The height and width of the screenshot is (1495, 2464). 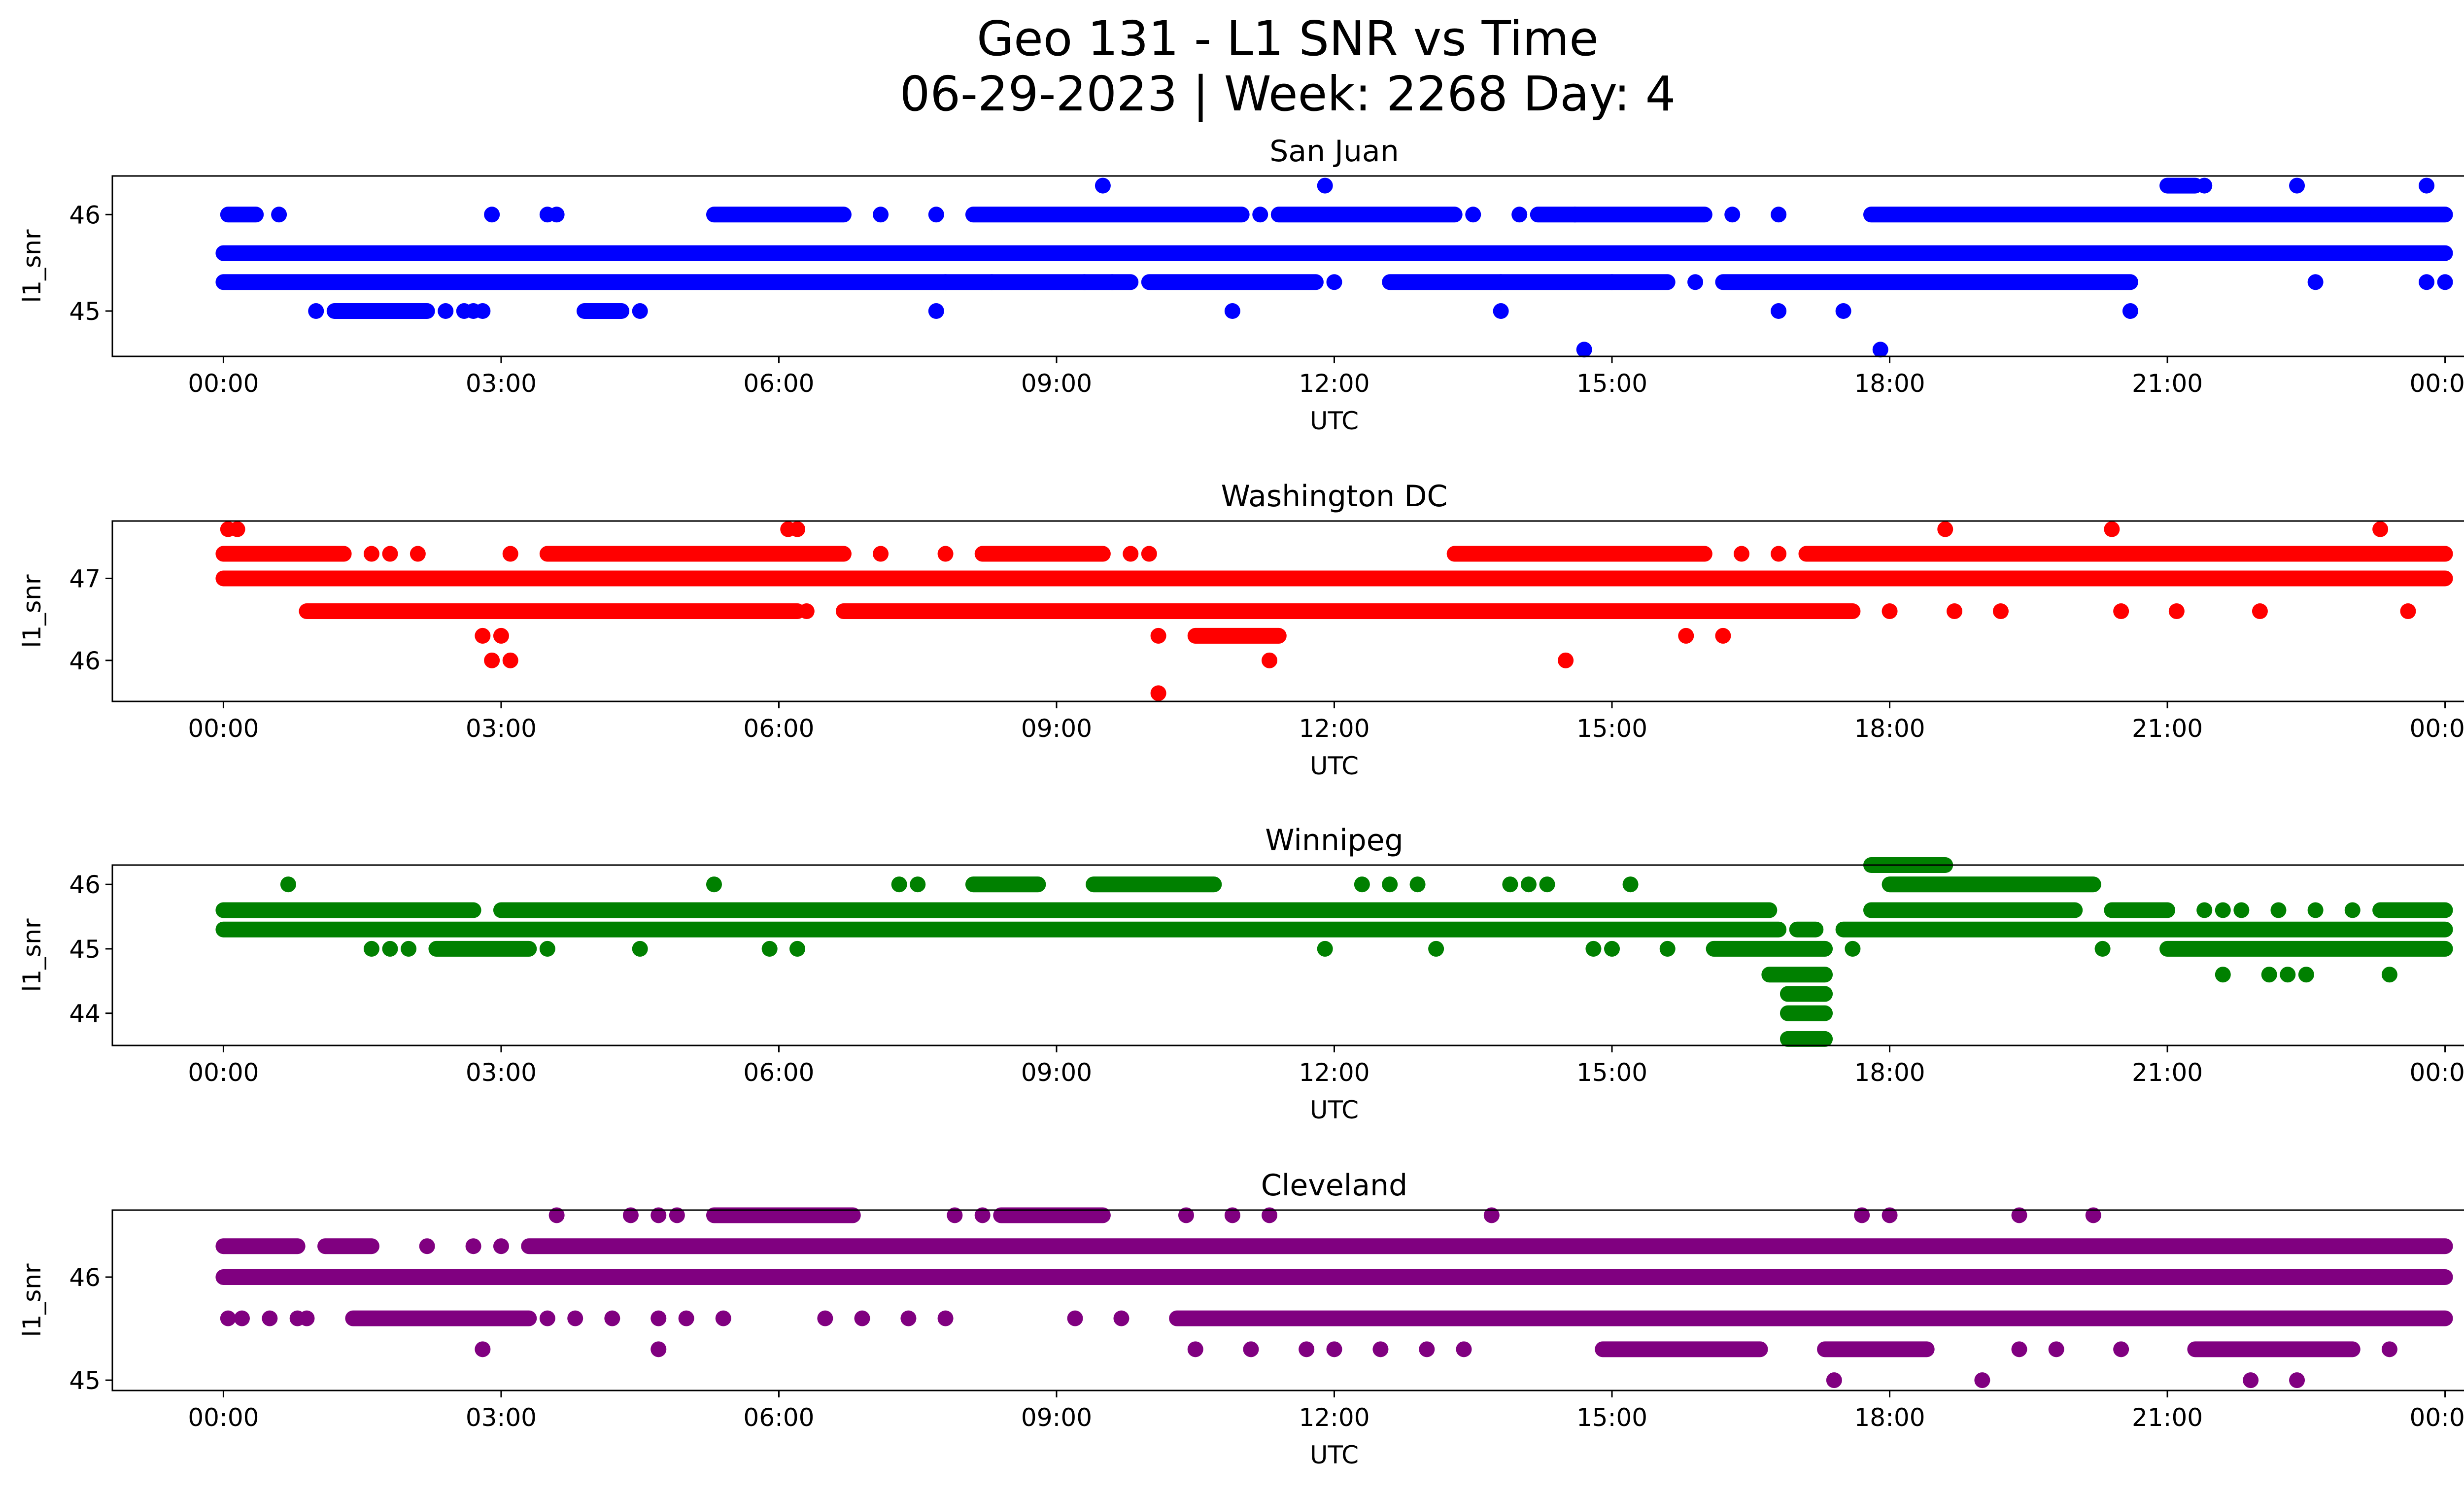 I want to click on axes-frame, so click(x=1287, y=266).